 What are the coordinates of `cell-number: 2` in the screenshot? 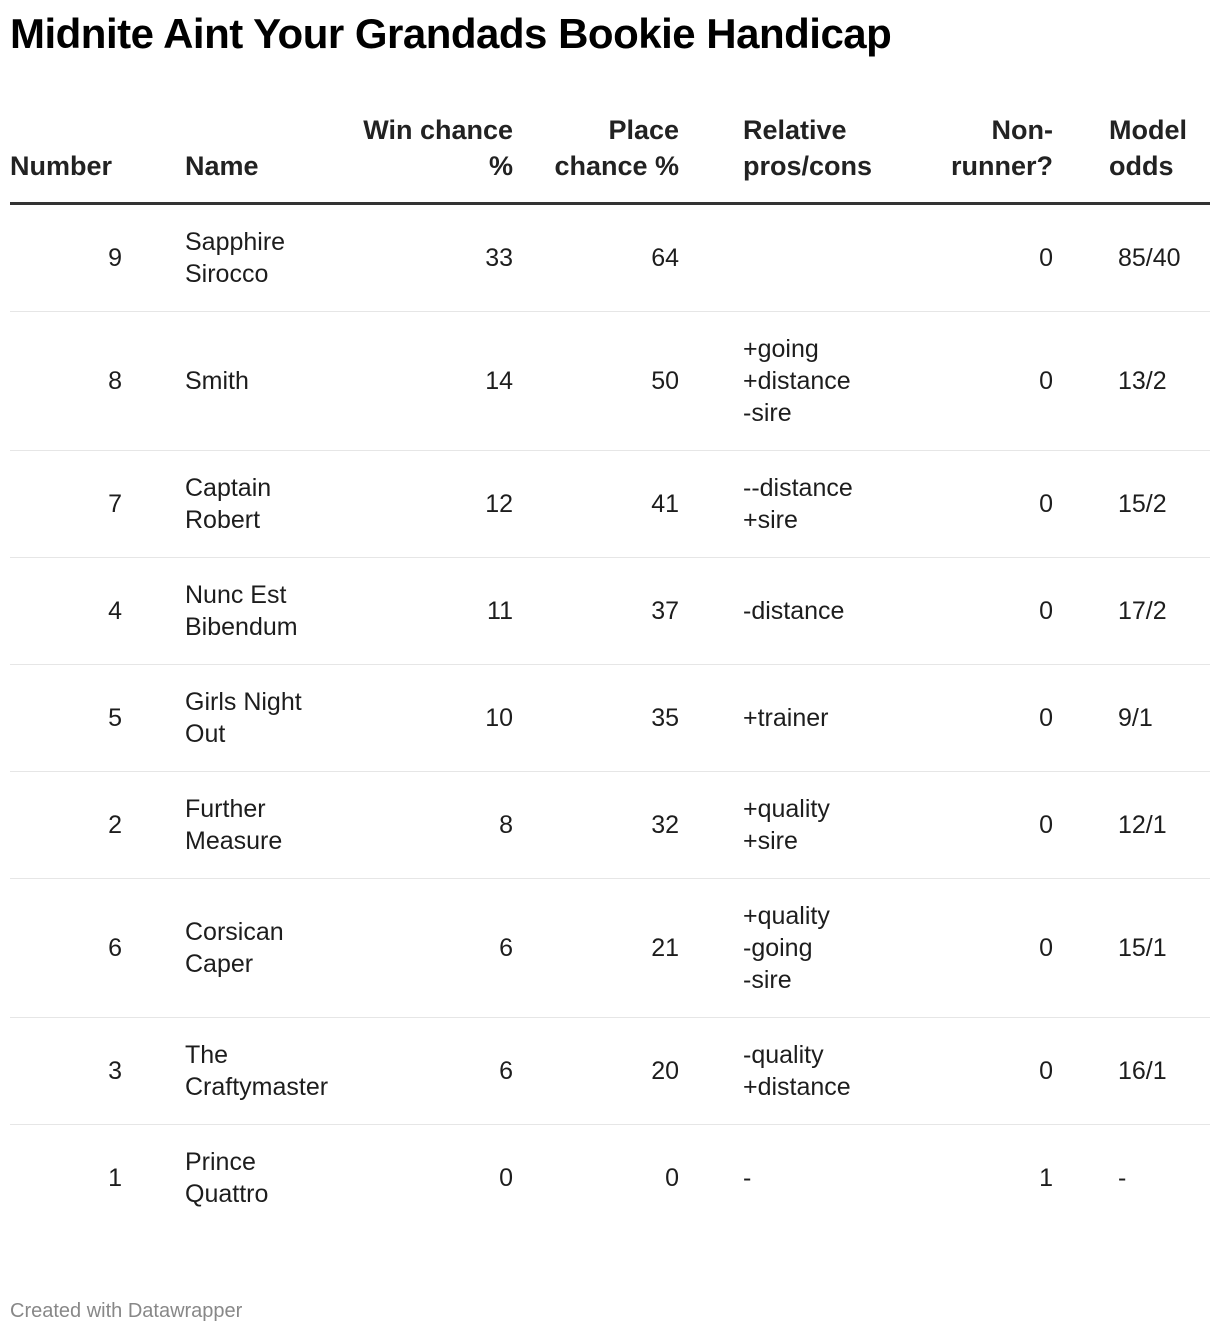 It's located at (97, 825).